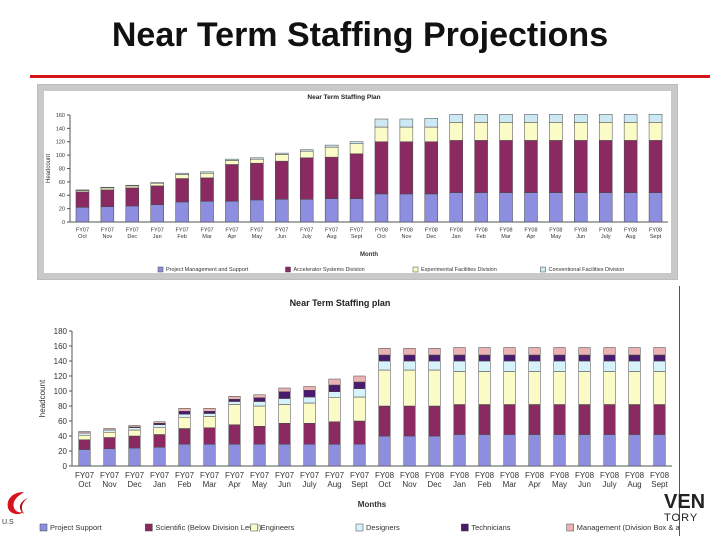 The image size is (720, 546). Describe the element at coordinates (556, 237) in the screenshot. I see `x-tick-label-month: May` at that location.